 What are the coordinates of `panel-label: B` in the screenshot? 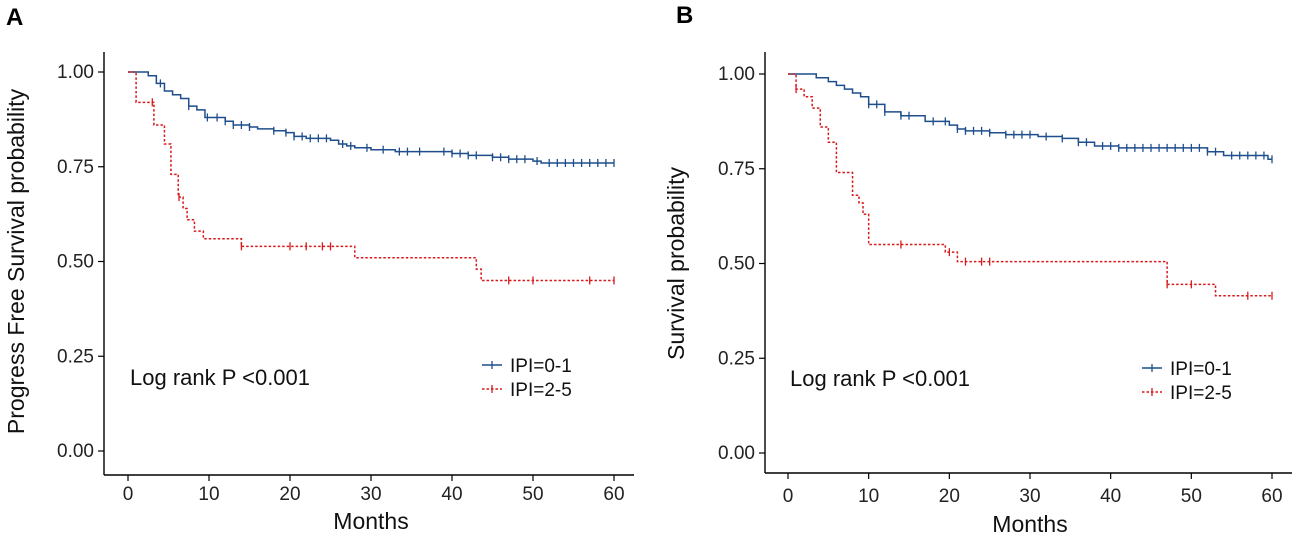 It's located at (684, 15).